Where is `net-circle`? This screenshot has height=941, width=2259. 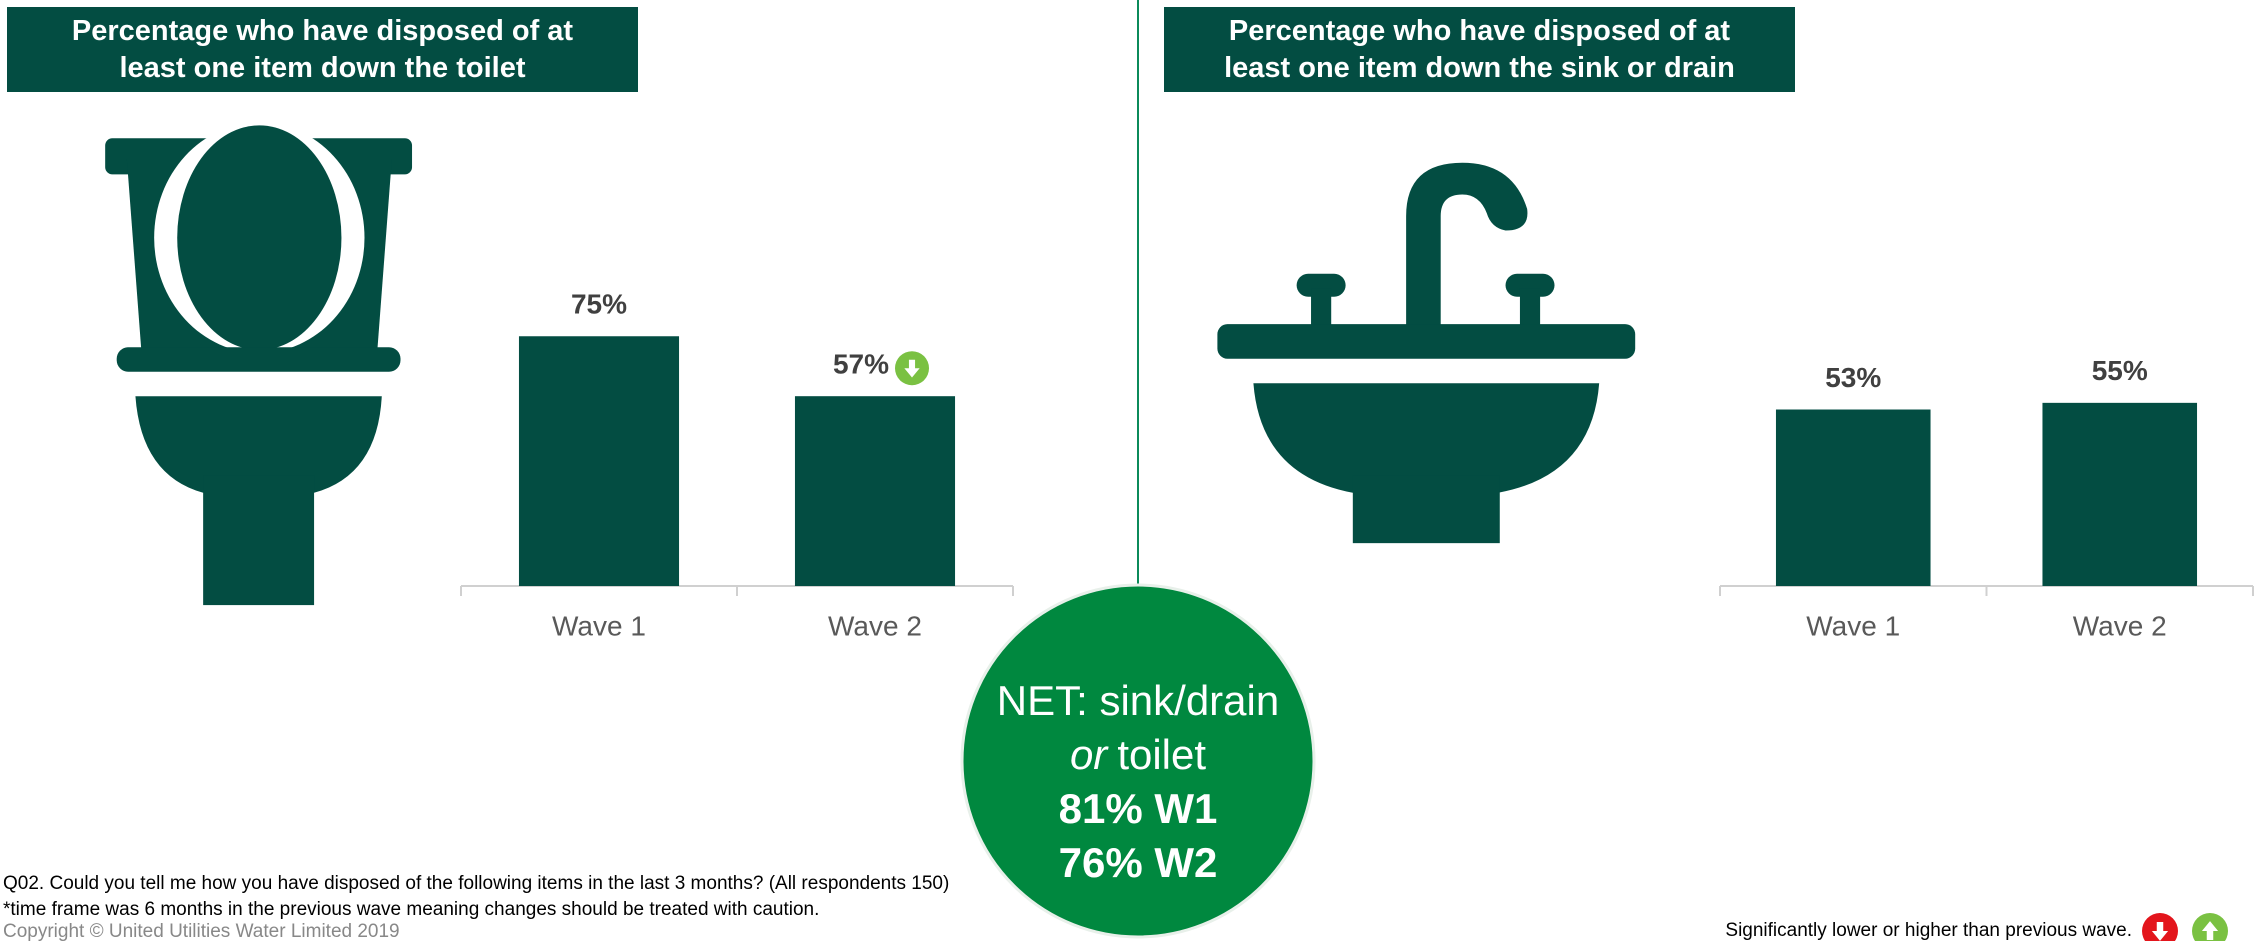 net-circle is located at coordinates (1138, 761).